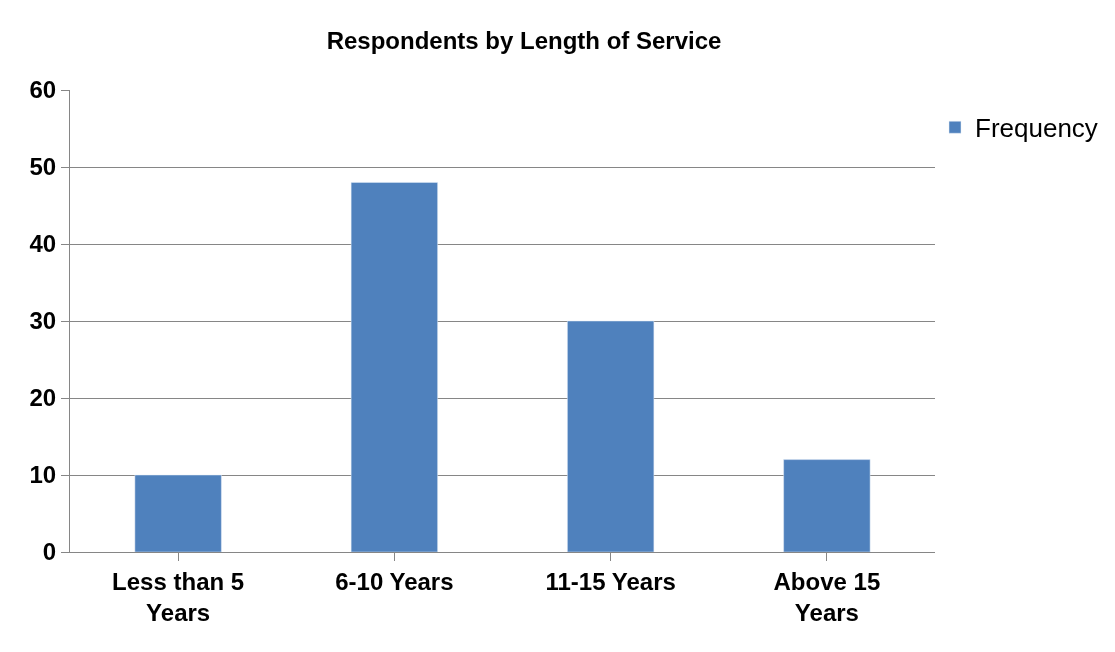  I want to click on y-tick-label: 40, so click(43, 244).